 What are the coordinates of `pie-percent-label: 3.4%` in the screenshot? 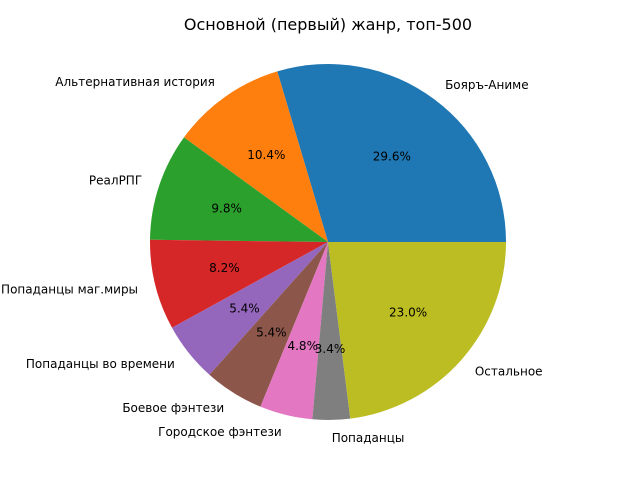 It's located at (330, 349).